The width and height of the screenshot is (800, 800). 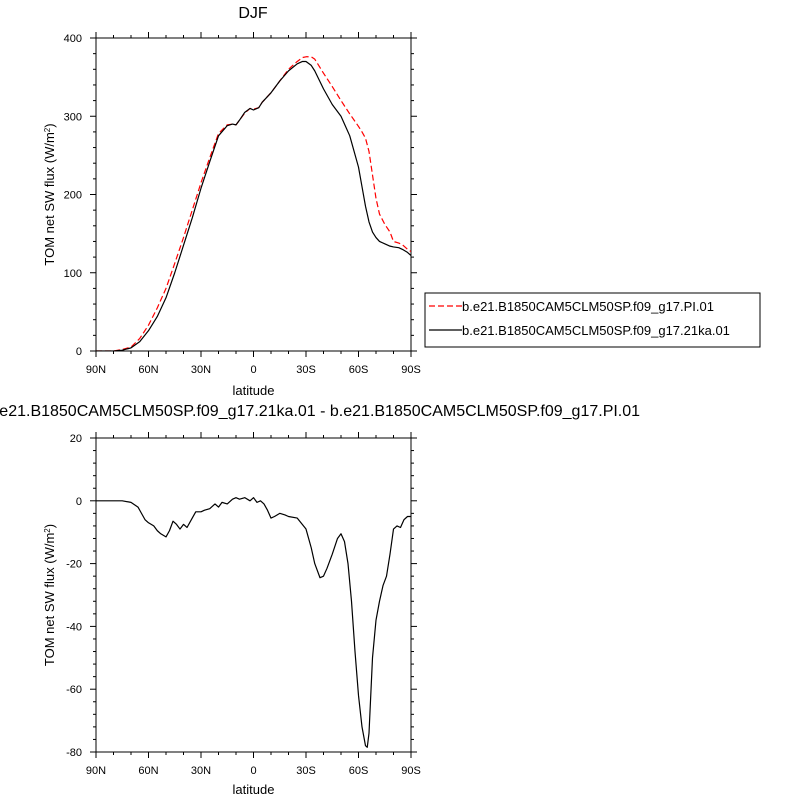 What do you see at coordinates (253, 13) in the screenshot?
I see `chart-title: DJF` at bounding box center [253, 13].